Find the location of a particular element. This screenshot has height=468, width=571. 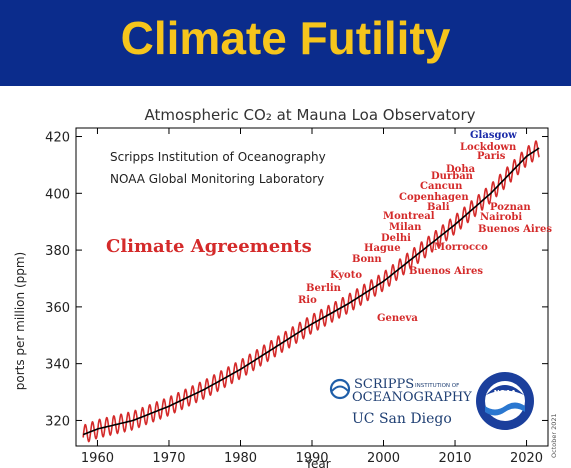

noaa-logo: NOAA is located at coordinates (505, 401).